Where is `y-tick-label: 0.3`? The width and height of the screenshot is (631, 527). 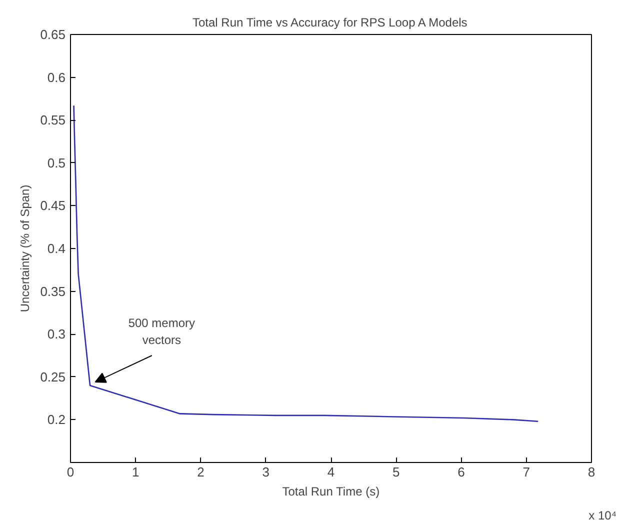
y-tick-label: 0.3 is located at coordinates (56, 334).